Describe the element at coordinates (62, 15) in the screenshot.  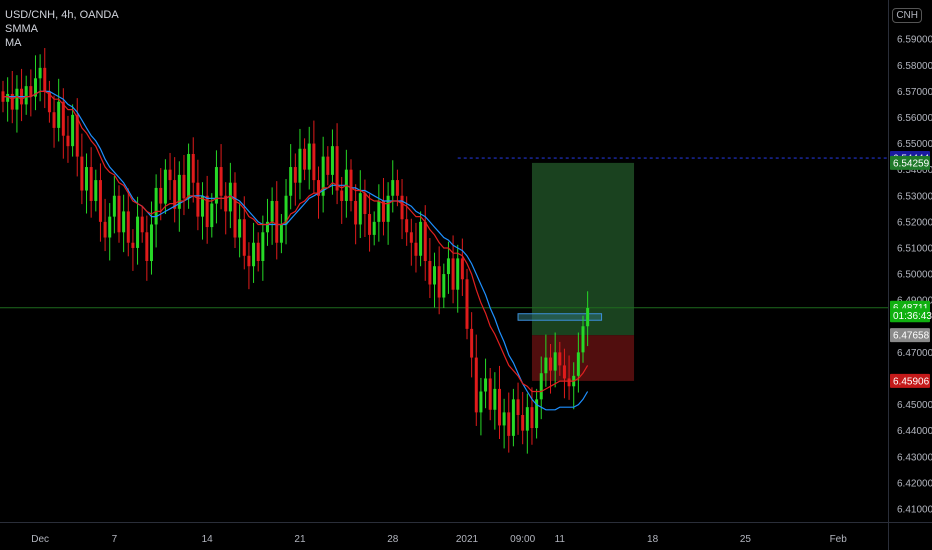
I see `symbol-label: USD/CNH, 4h, OANDA` at that location.